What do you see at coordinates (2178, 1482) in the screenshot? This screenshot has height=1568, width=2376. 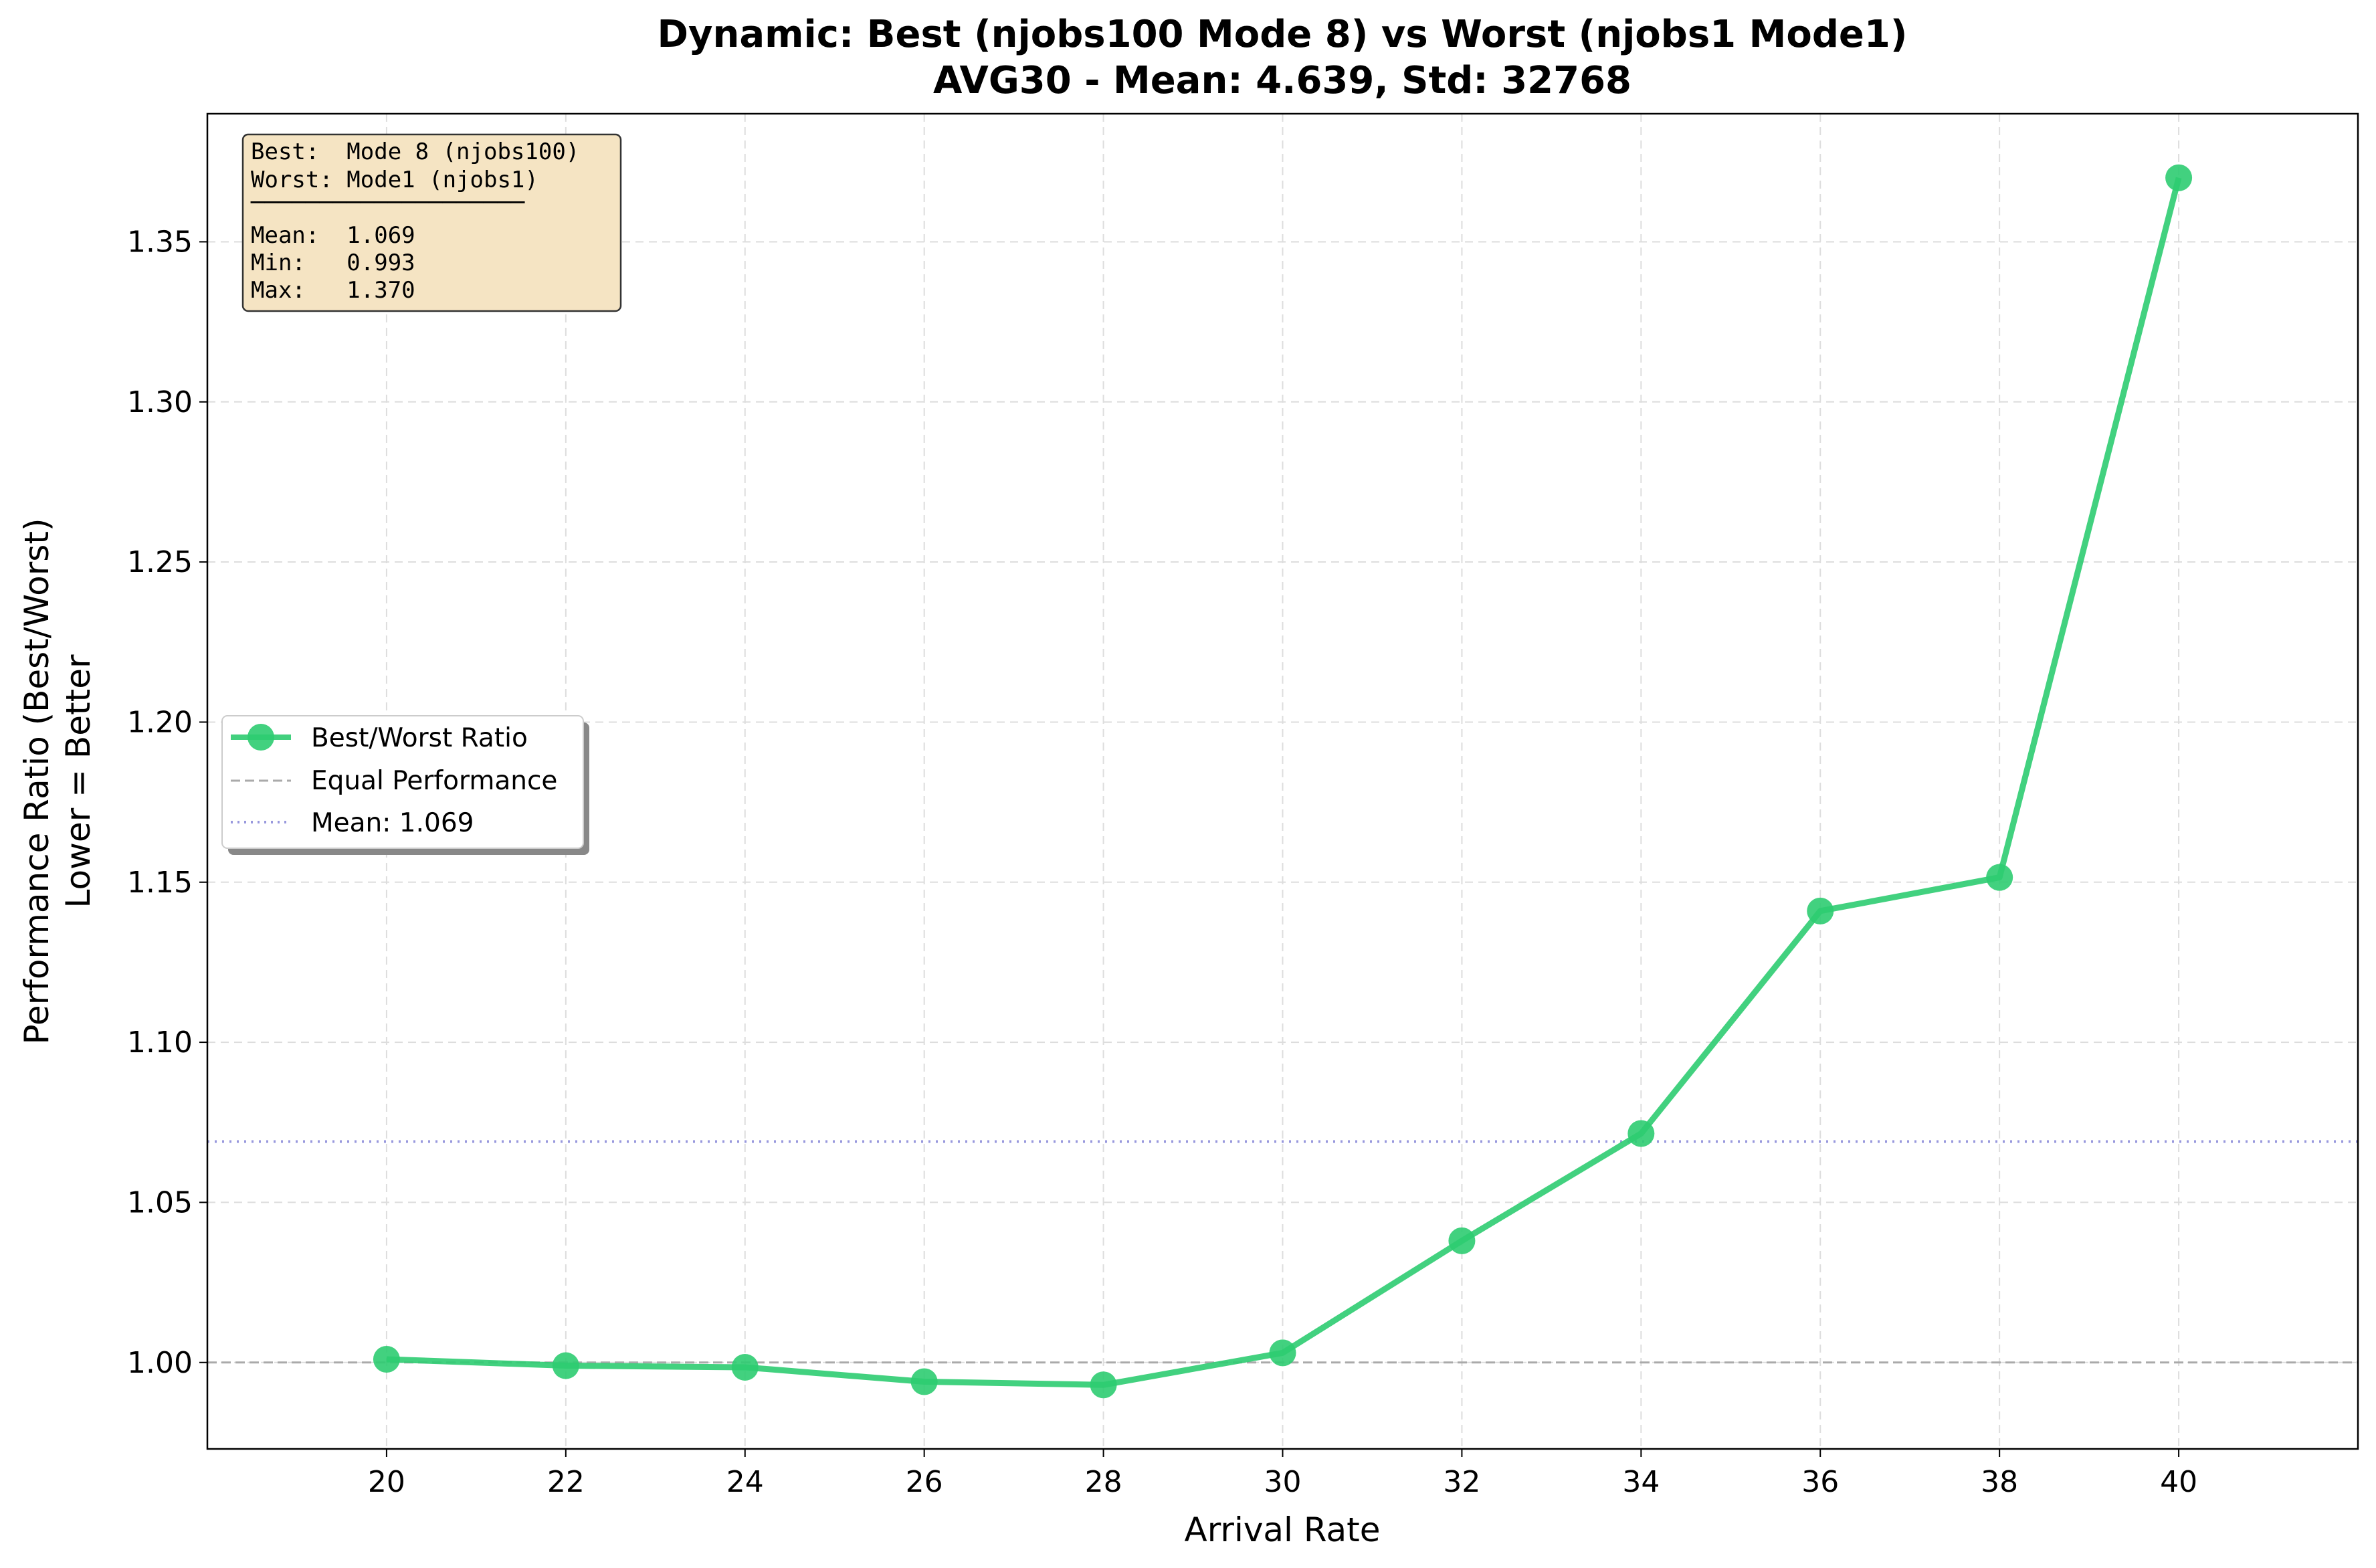 I see `x-tick-label: 40` at bounding box center [2178, 1482].